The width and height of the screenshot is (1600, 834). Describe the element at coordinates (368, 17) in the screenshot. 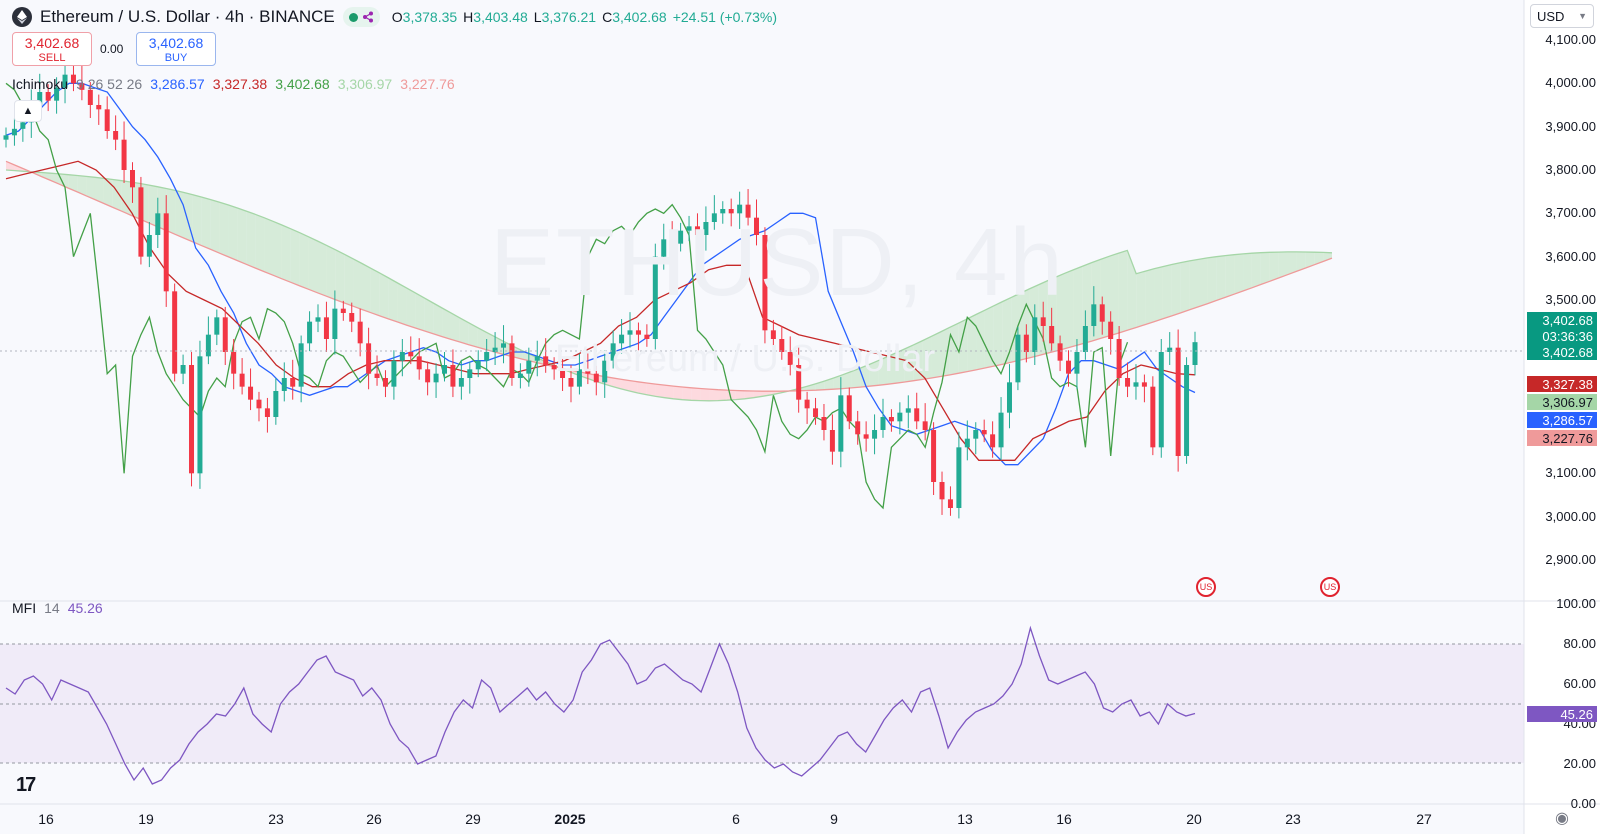

I see `share-icon` at that location.